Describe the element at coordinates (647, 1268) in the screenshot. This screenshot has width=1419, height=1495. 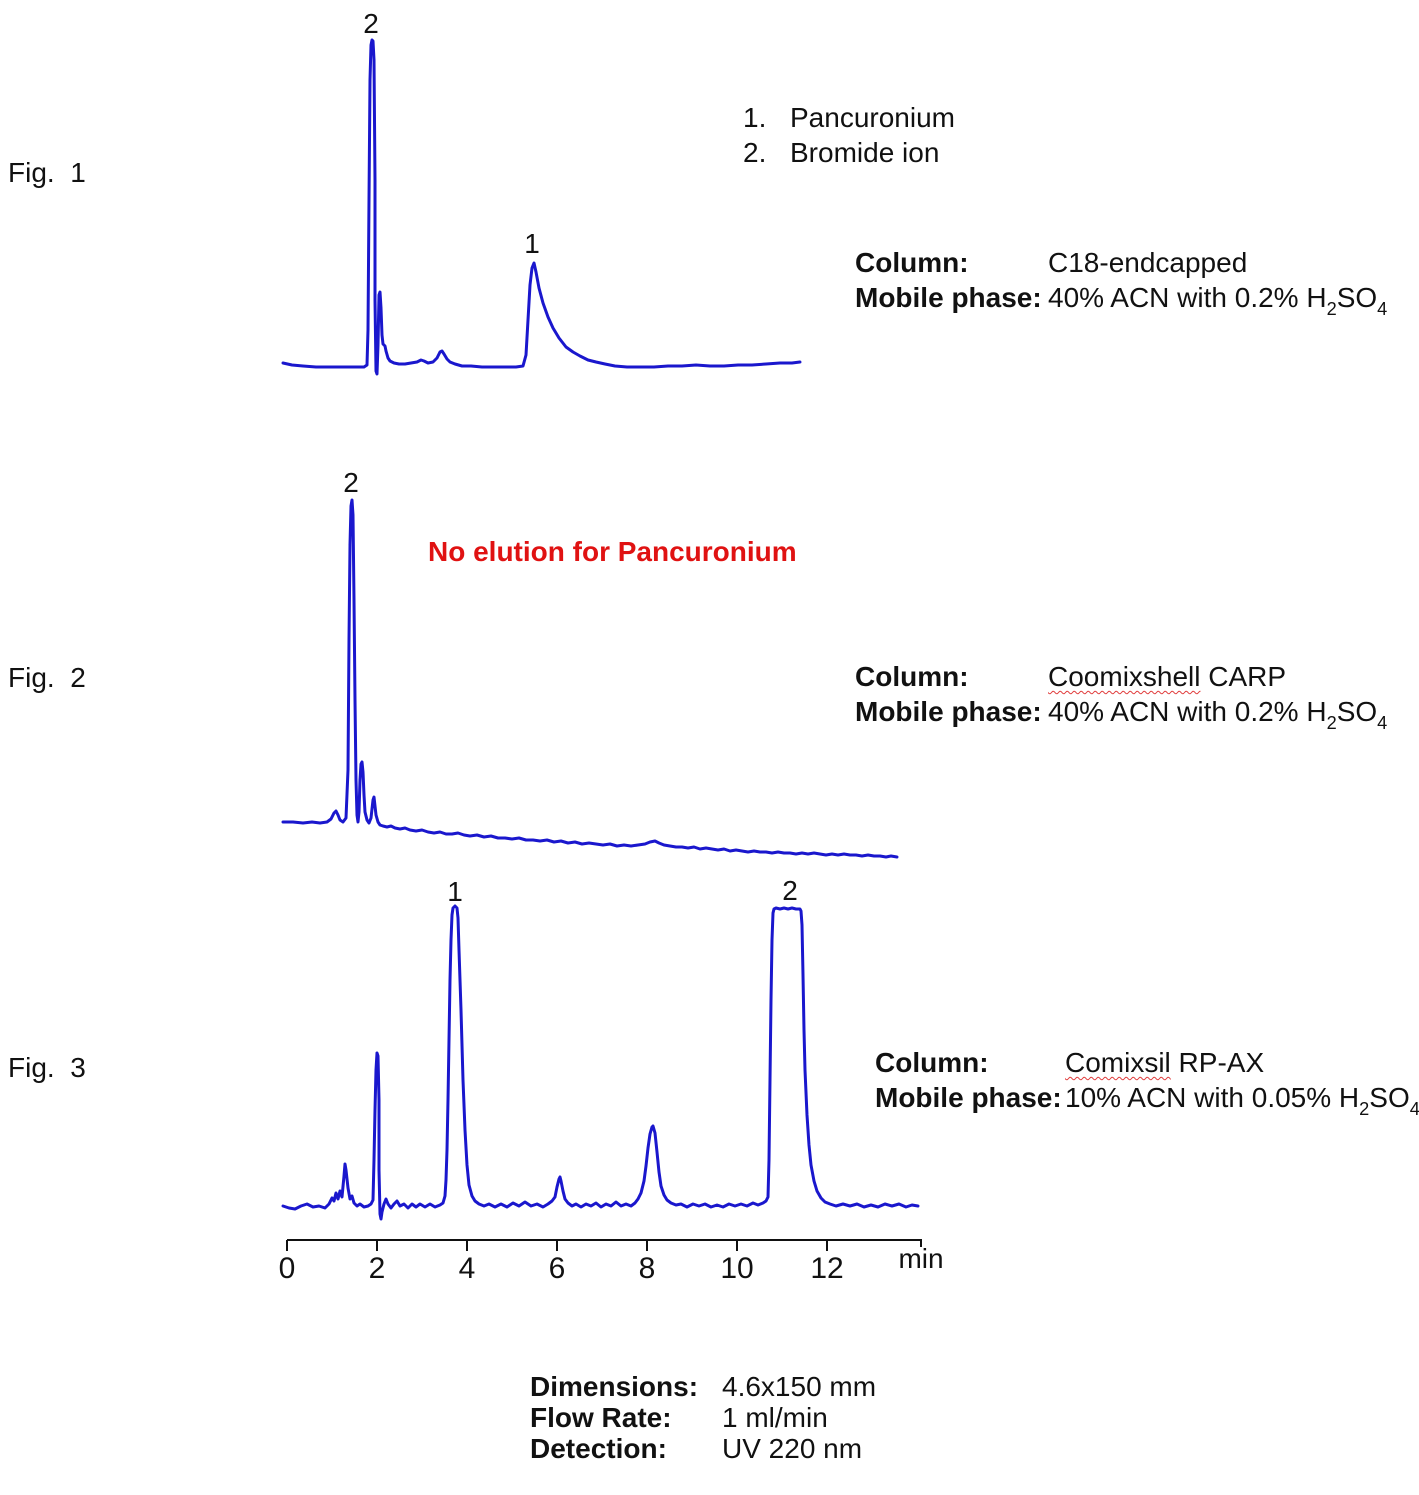
I see `axis-tick-label: 8` at that location.